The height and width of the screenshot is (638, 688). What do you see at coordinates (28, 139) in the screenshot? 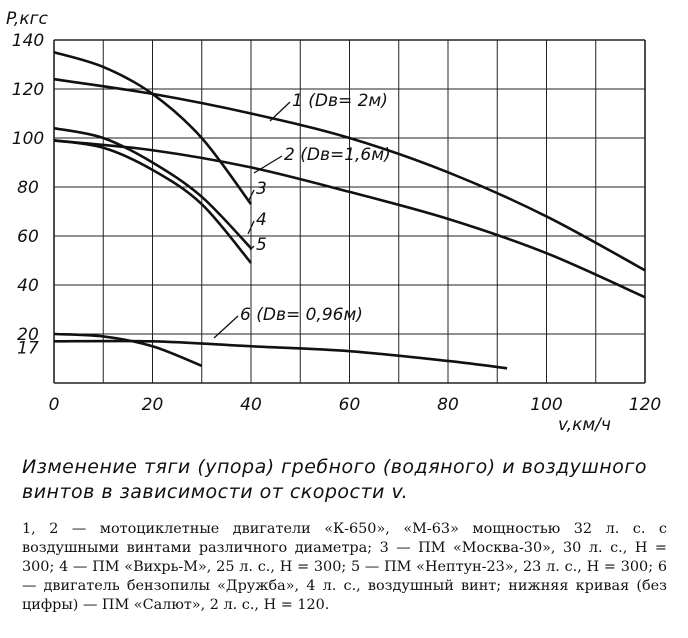
I see `y-tick-label: 100` at bounding box center [28, 139].